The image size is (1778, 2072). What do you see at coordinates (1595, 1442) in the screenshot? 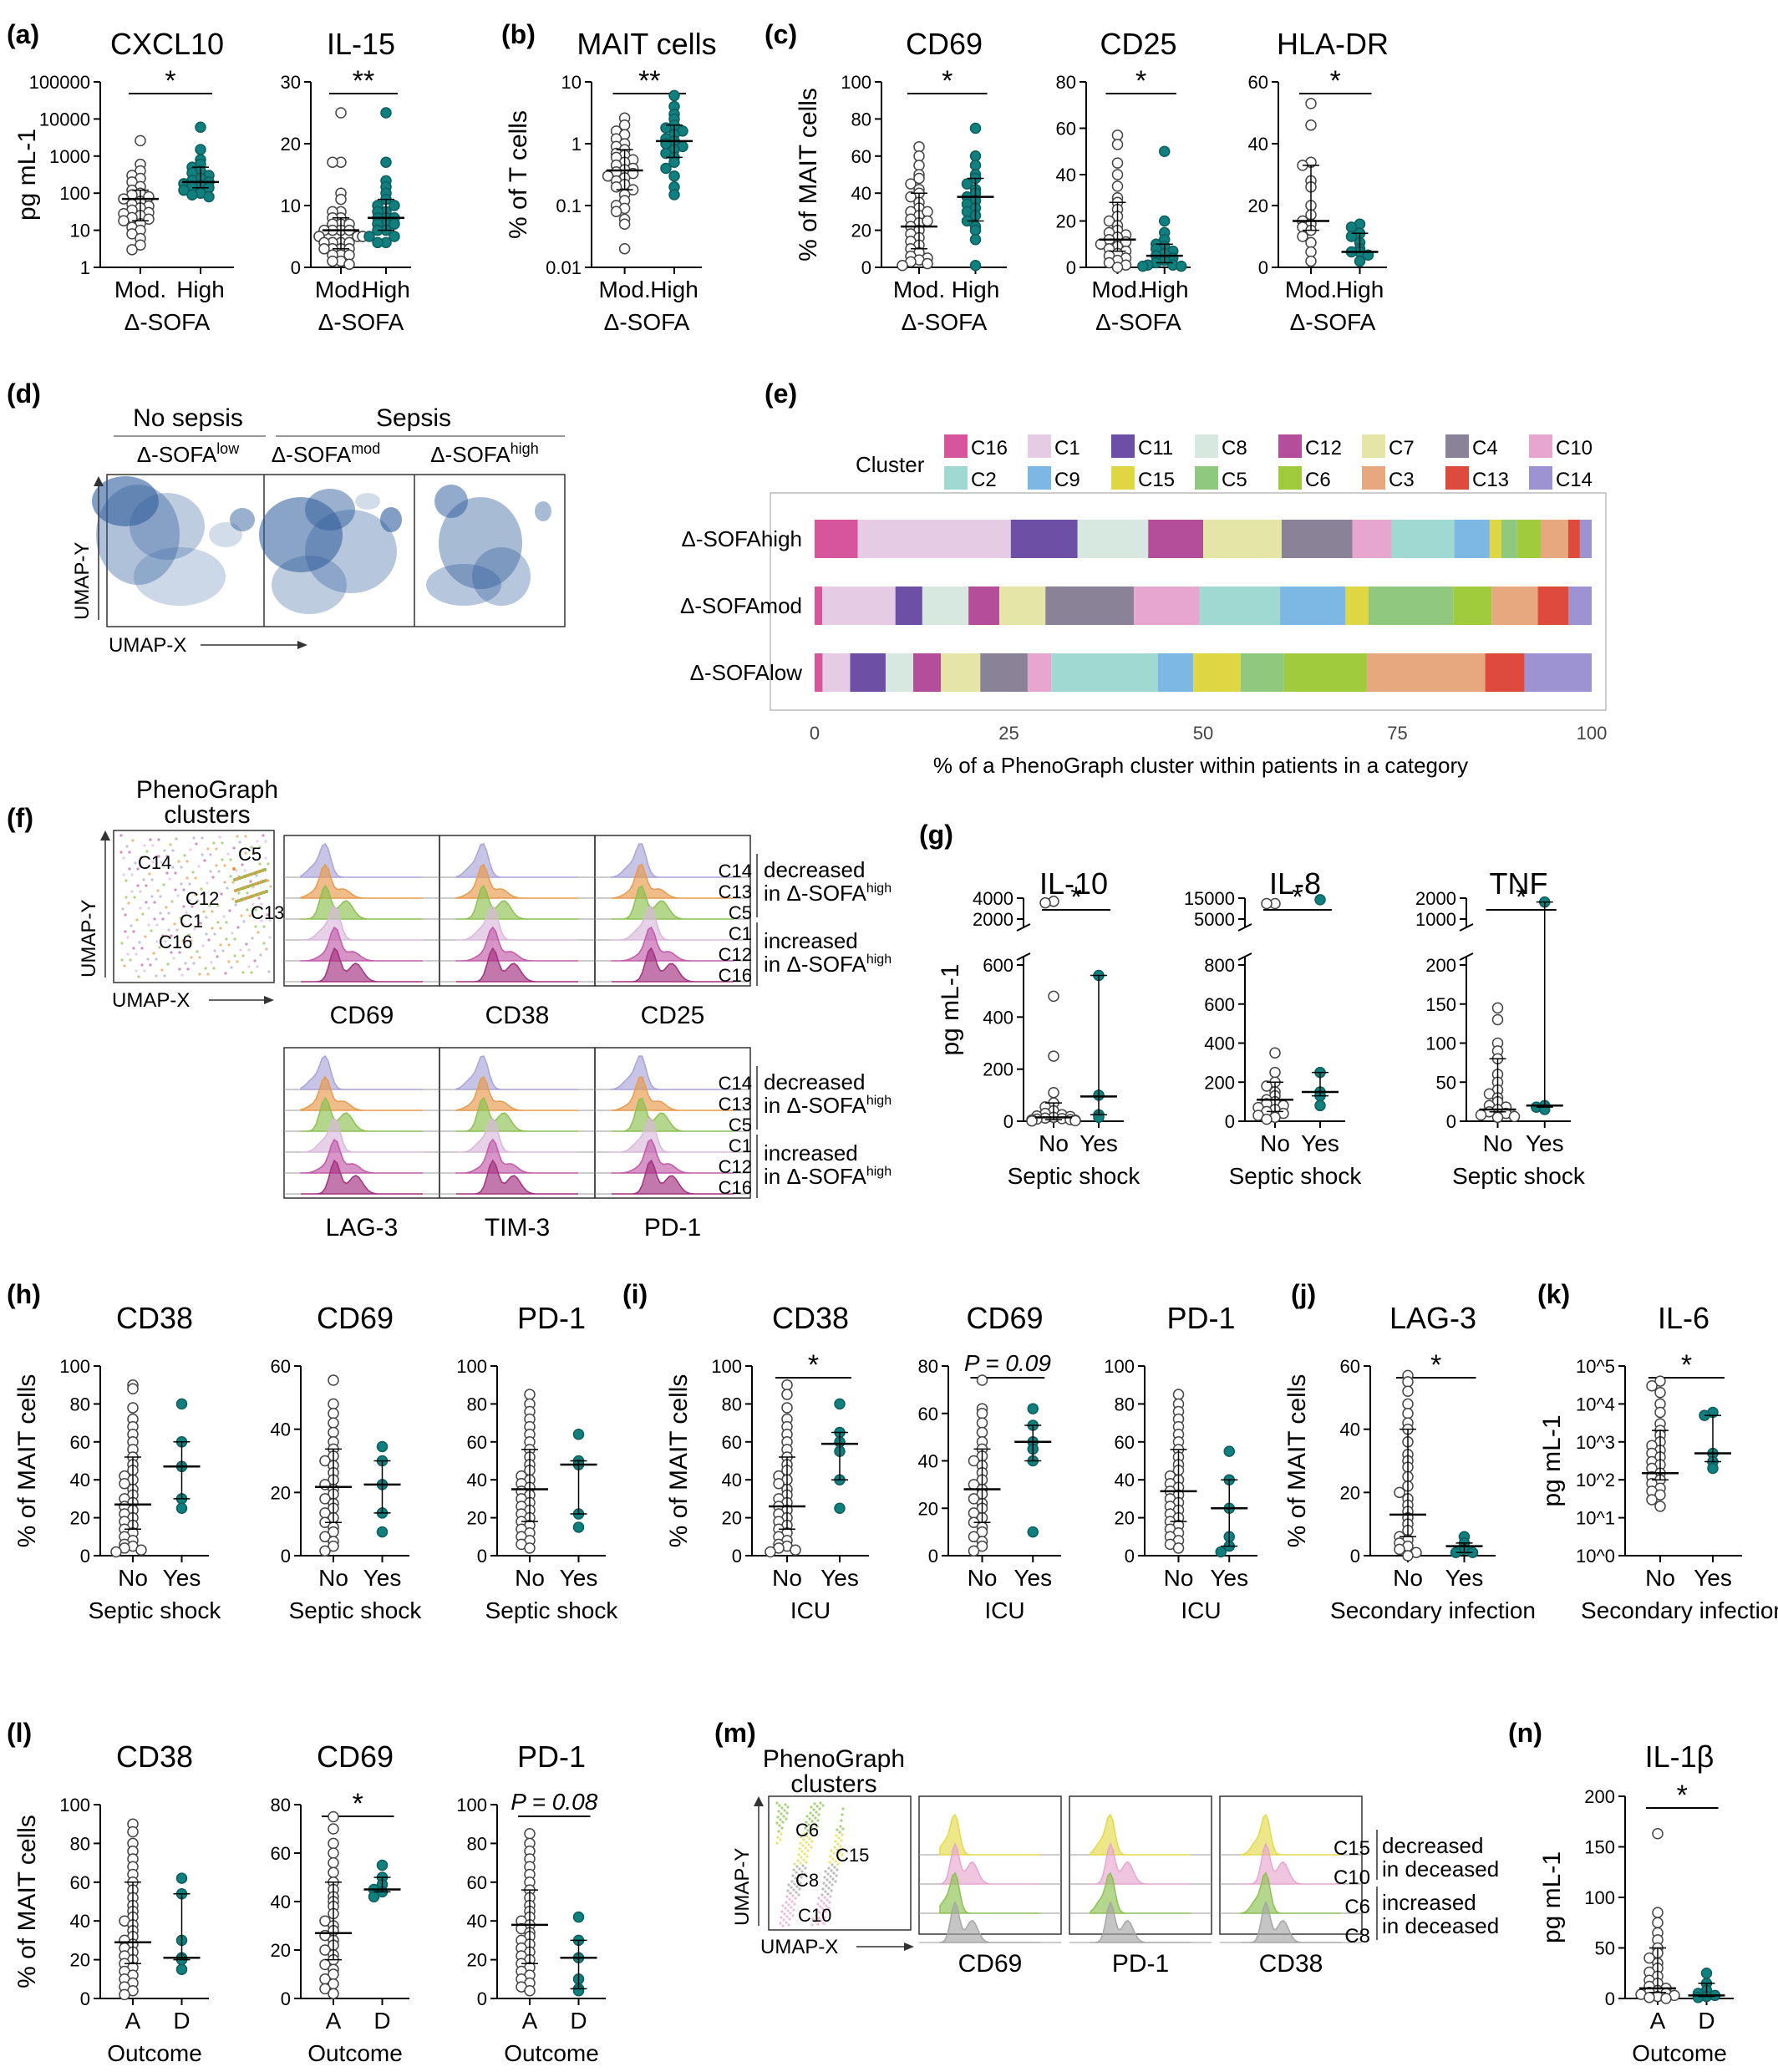
I see `y-tick-label: 10^3` at bounding box center [1595, 1442].